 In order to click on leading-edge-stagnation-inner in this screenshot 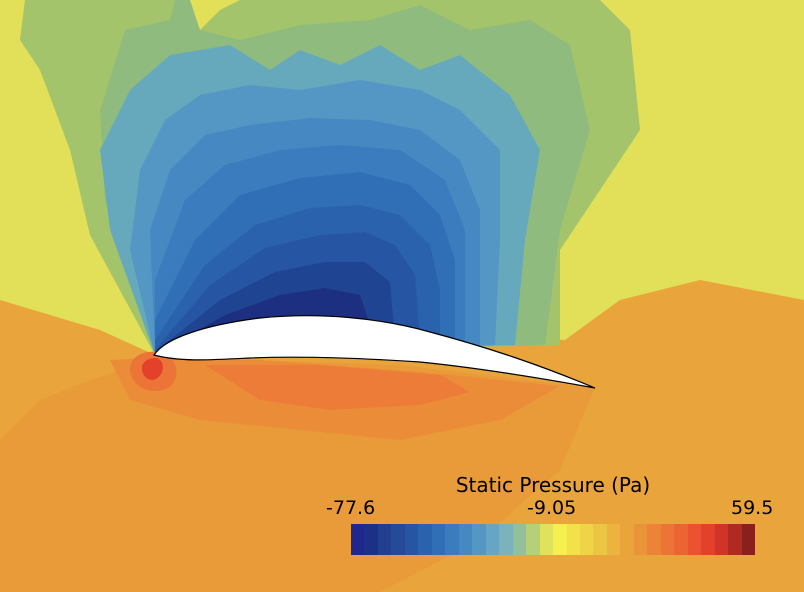, I will do `click(152, 369)`.